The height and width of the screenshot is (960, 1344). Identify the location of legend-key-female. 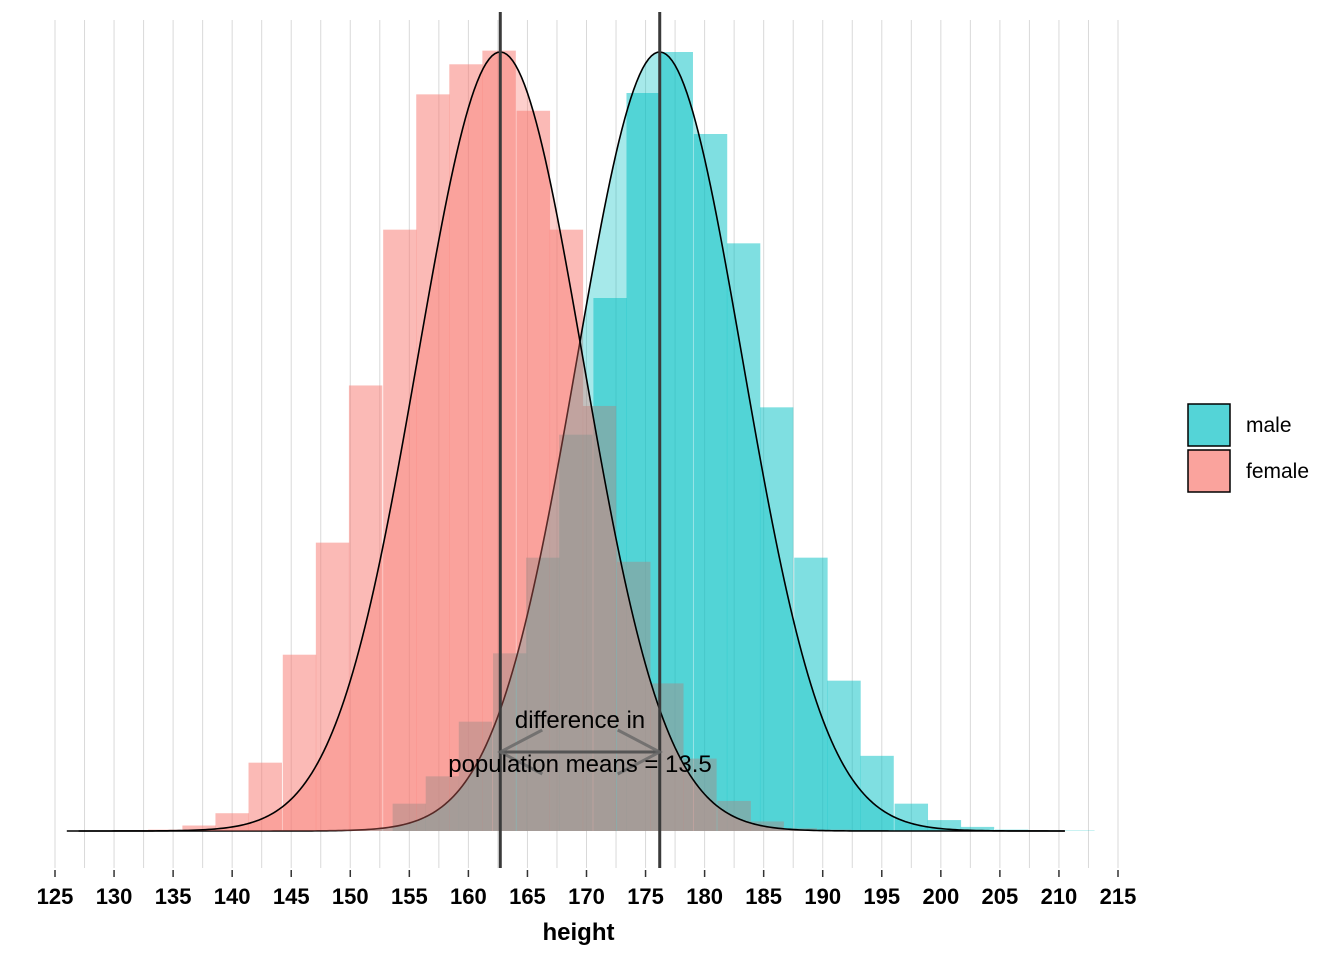
(1209, 471).